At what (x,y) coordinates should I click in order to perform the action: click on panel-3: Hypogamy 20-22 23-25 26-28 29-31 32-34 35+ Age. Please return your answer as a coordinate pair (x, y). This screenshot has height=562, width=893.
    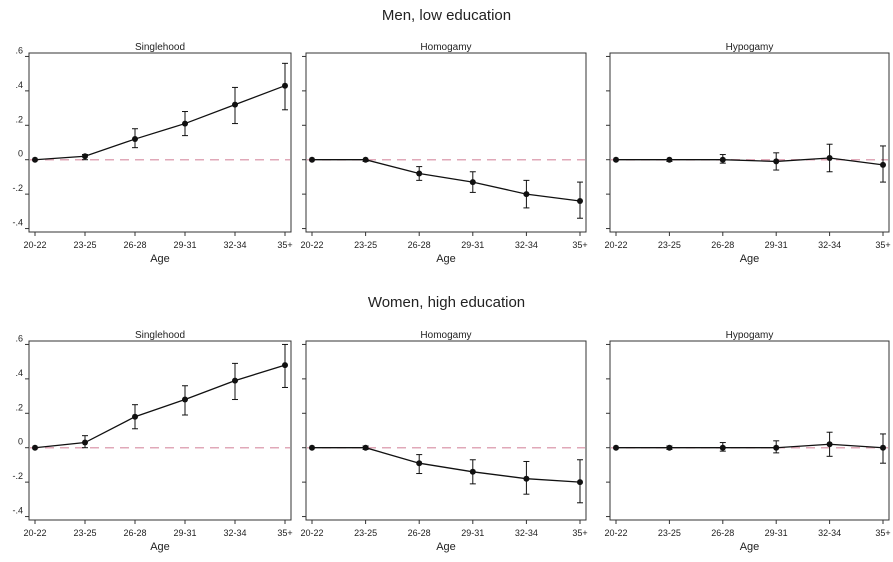
    Looking at the image, I should click on (747, 153).